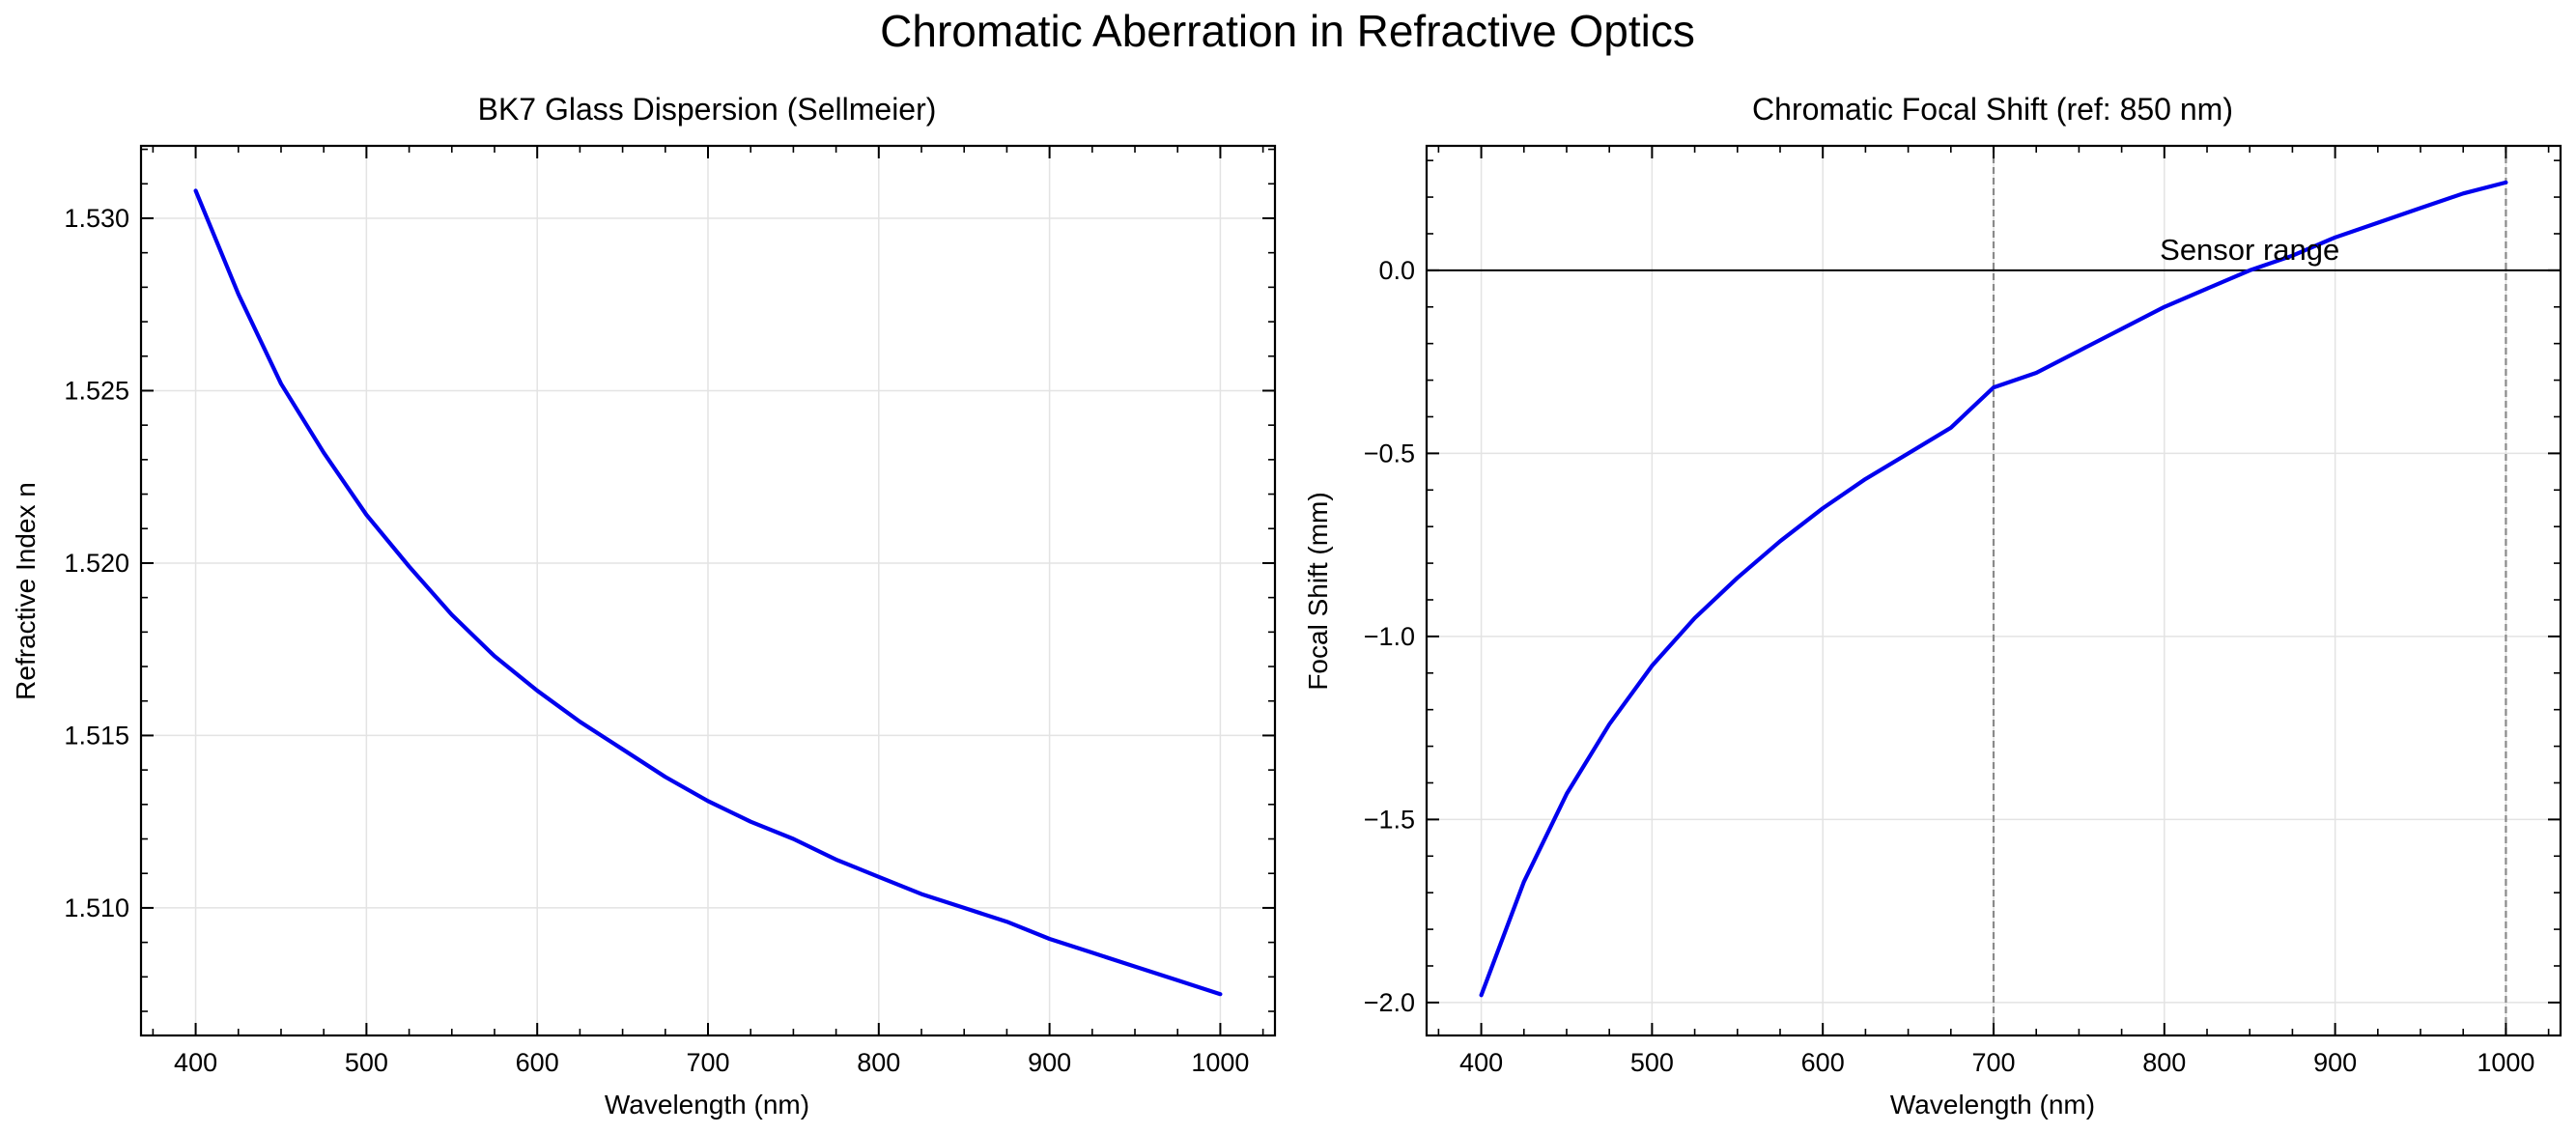 Image resolution: width=2576 pixels, height=1134 pixels. What do you see at coordinates (1318, 591) in the screenshot?
I see `focal-shift-ylabel: Focal Shift (mm)` at bounding box center [1318, 591].